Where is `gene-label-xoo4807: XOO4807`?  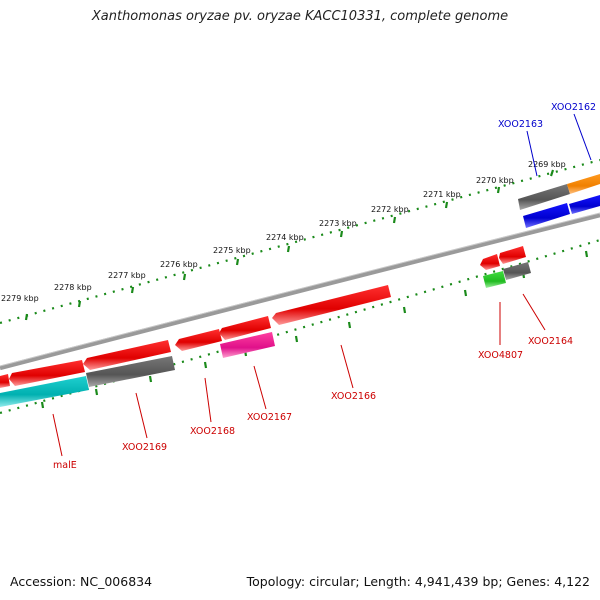 gene-label-xoo4807: XOO4807 is located at coordinates (500, 355).